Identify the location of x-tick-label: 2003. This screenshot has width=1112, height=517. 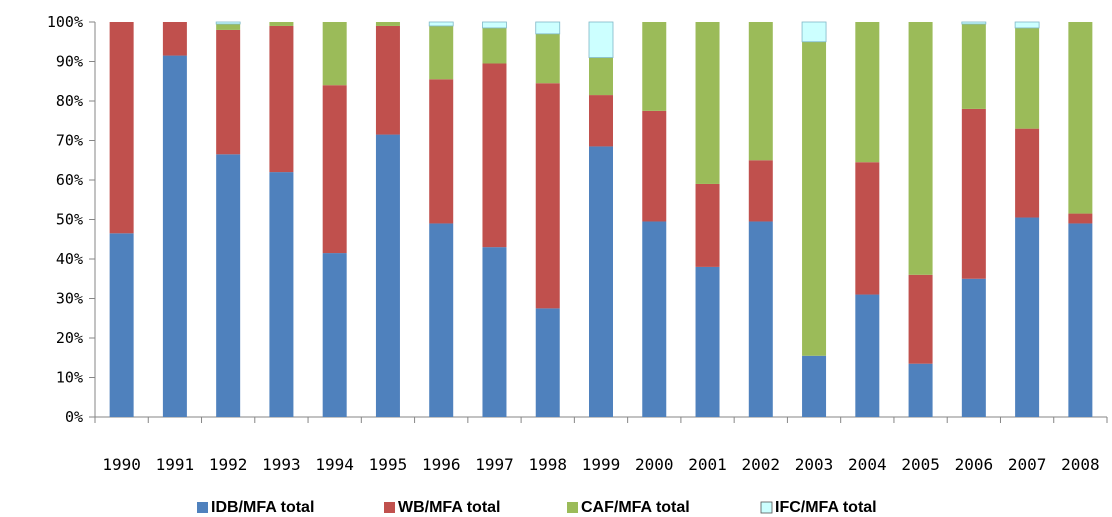
(814, 464).